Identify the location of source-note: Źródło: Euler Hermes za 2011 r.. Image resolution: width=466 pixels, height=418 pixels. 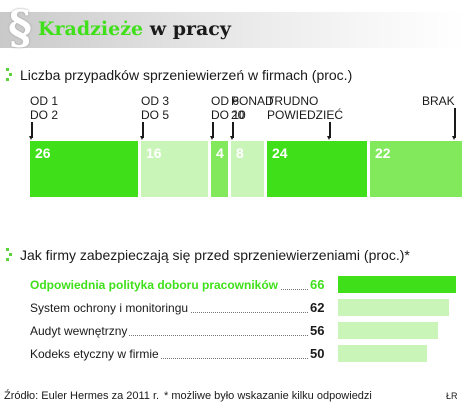
(82, 396).